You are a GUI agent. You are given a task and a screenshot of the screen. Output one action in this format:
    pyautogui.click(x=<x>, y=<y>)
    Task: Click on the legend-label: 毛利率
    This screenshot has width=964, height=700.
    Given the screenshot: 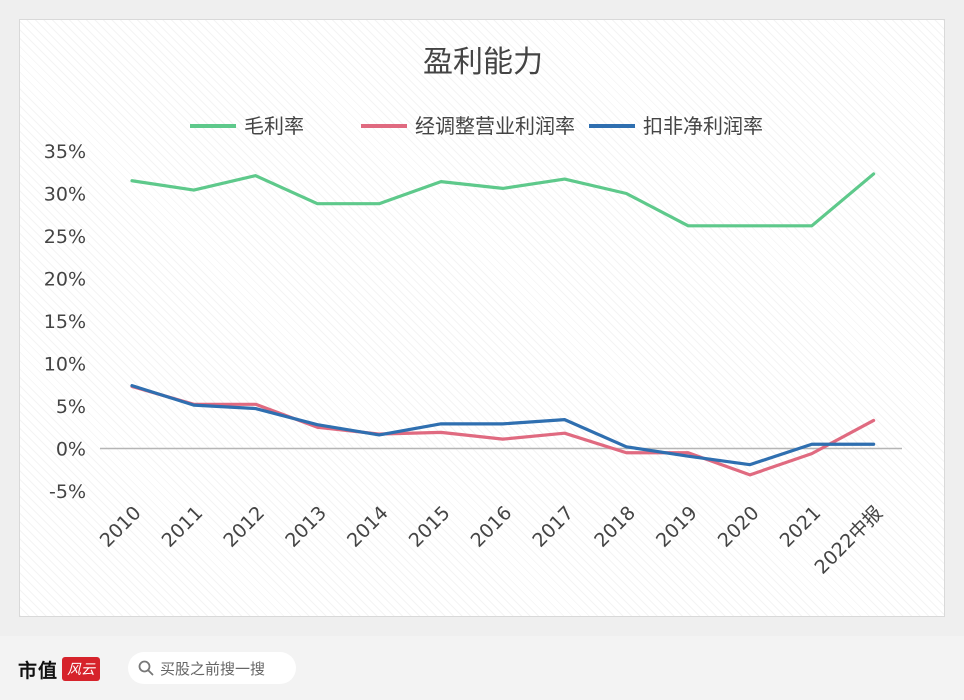 What is the action you would take?
    pyautogui.click(x=274, y=126)
    